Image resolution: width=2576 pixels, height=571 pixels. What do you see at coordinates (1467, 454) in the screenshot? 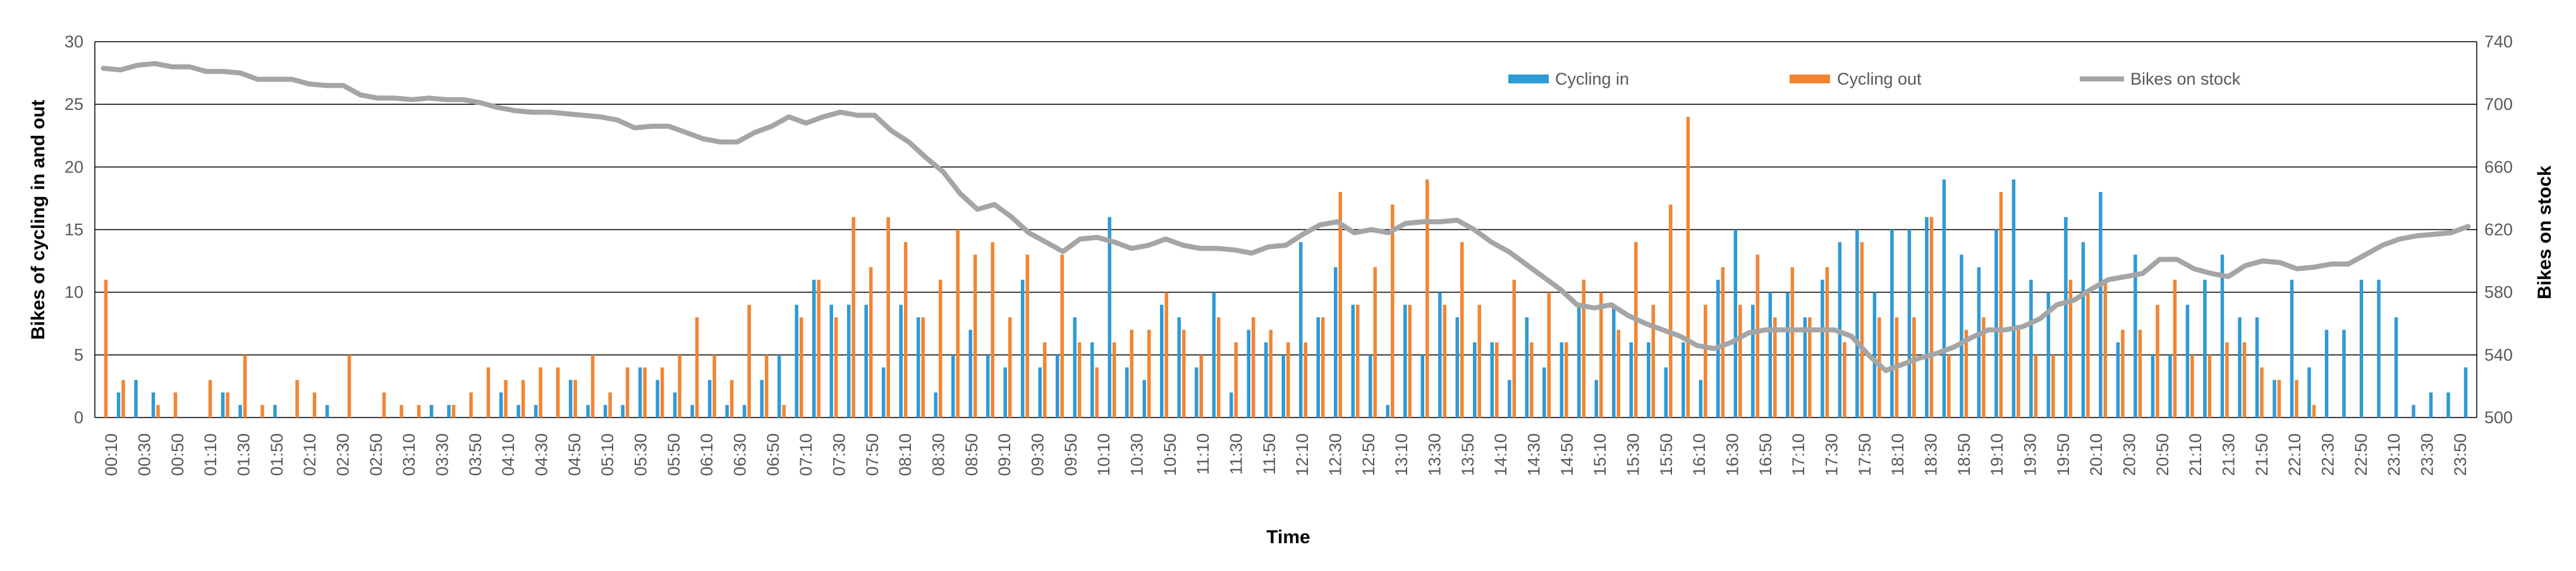
I see `x-tick-41: 13:50` at bounding box center [1467, 454].